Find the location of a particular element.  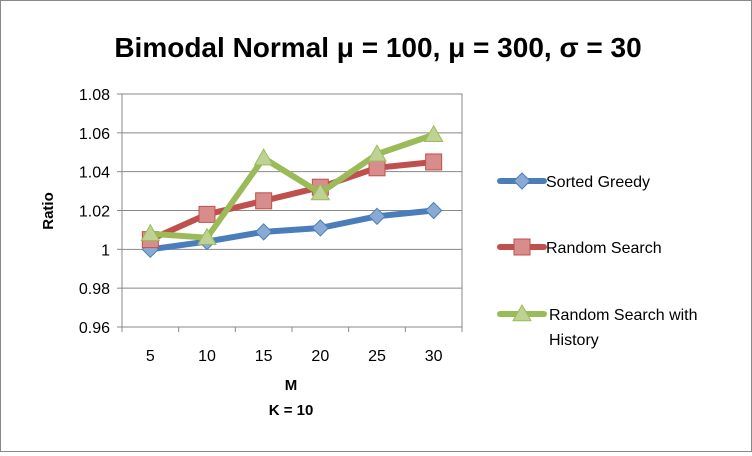

chart-title: Bimodal Normal μ = 100, μ = 300, σ = 30 is located at coordinates (377, 47).